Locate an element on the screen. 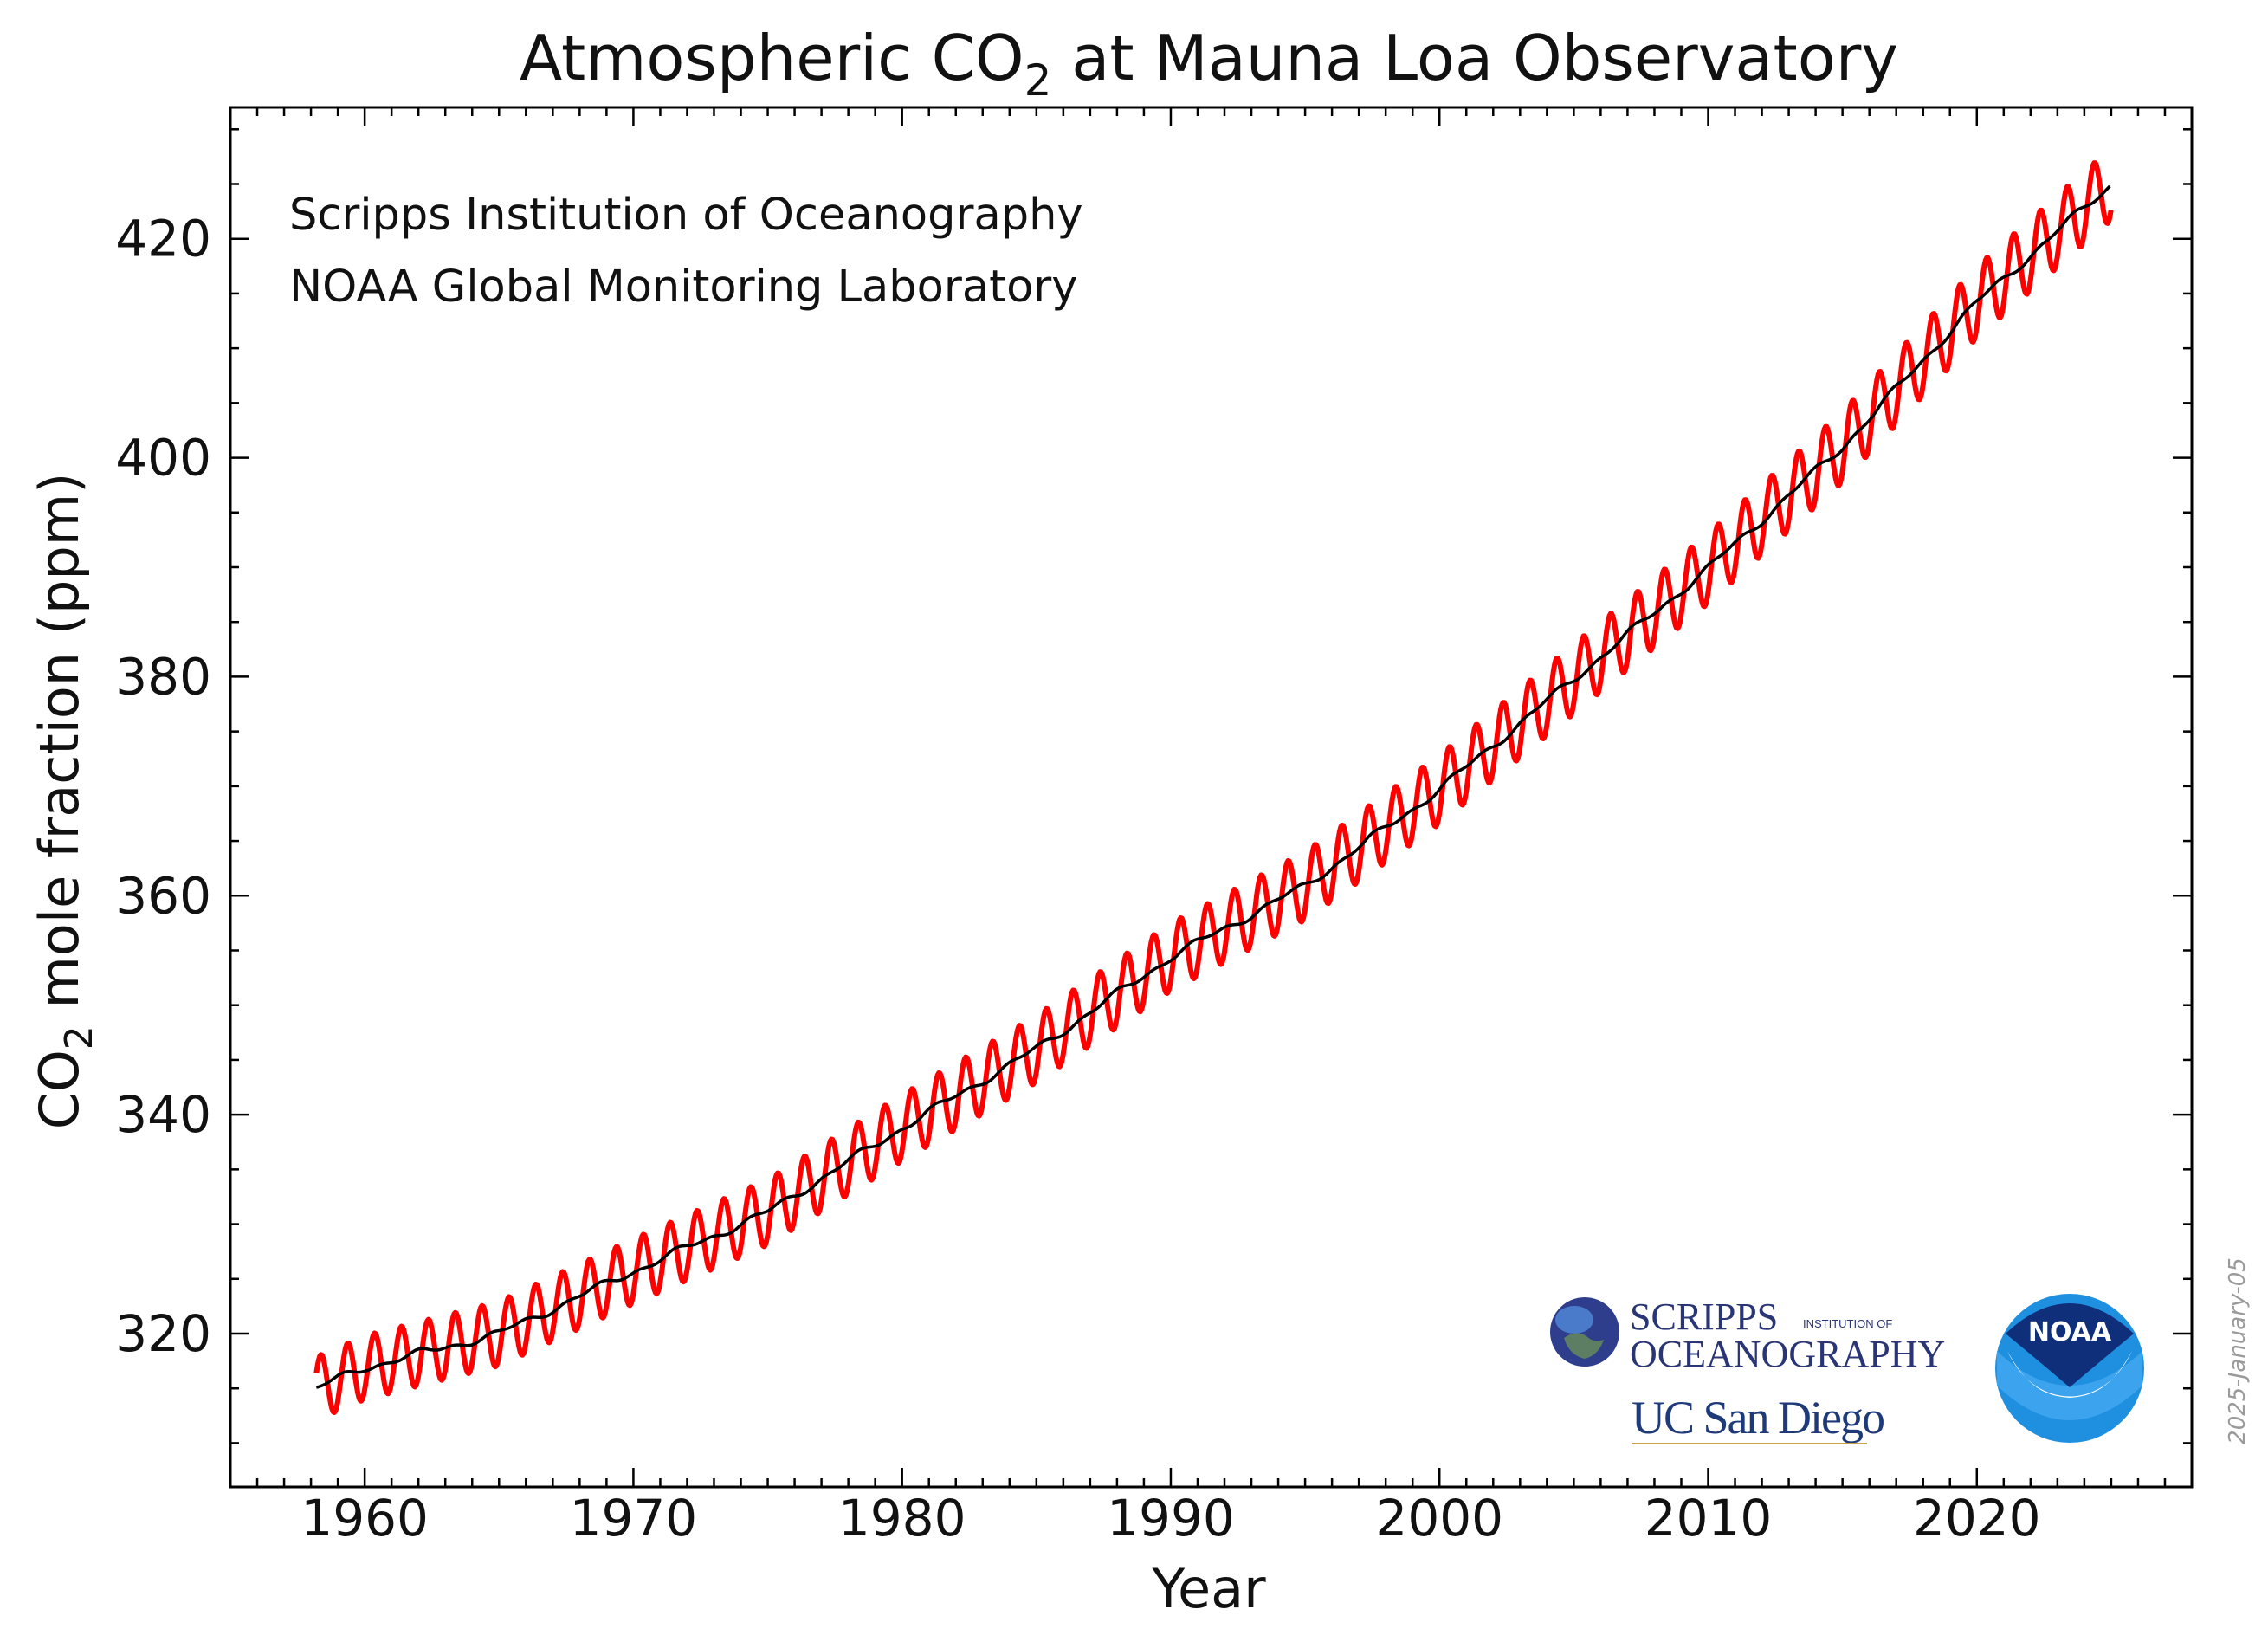  chart-title-suffix: at Mauna Loa Observatory is located at coordinates (1474, 58).